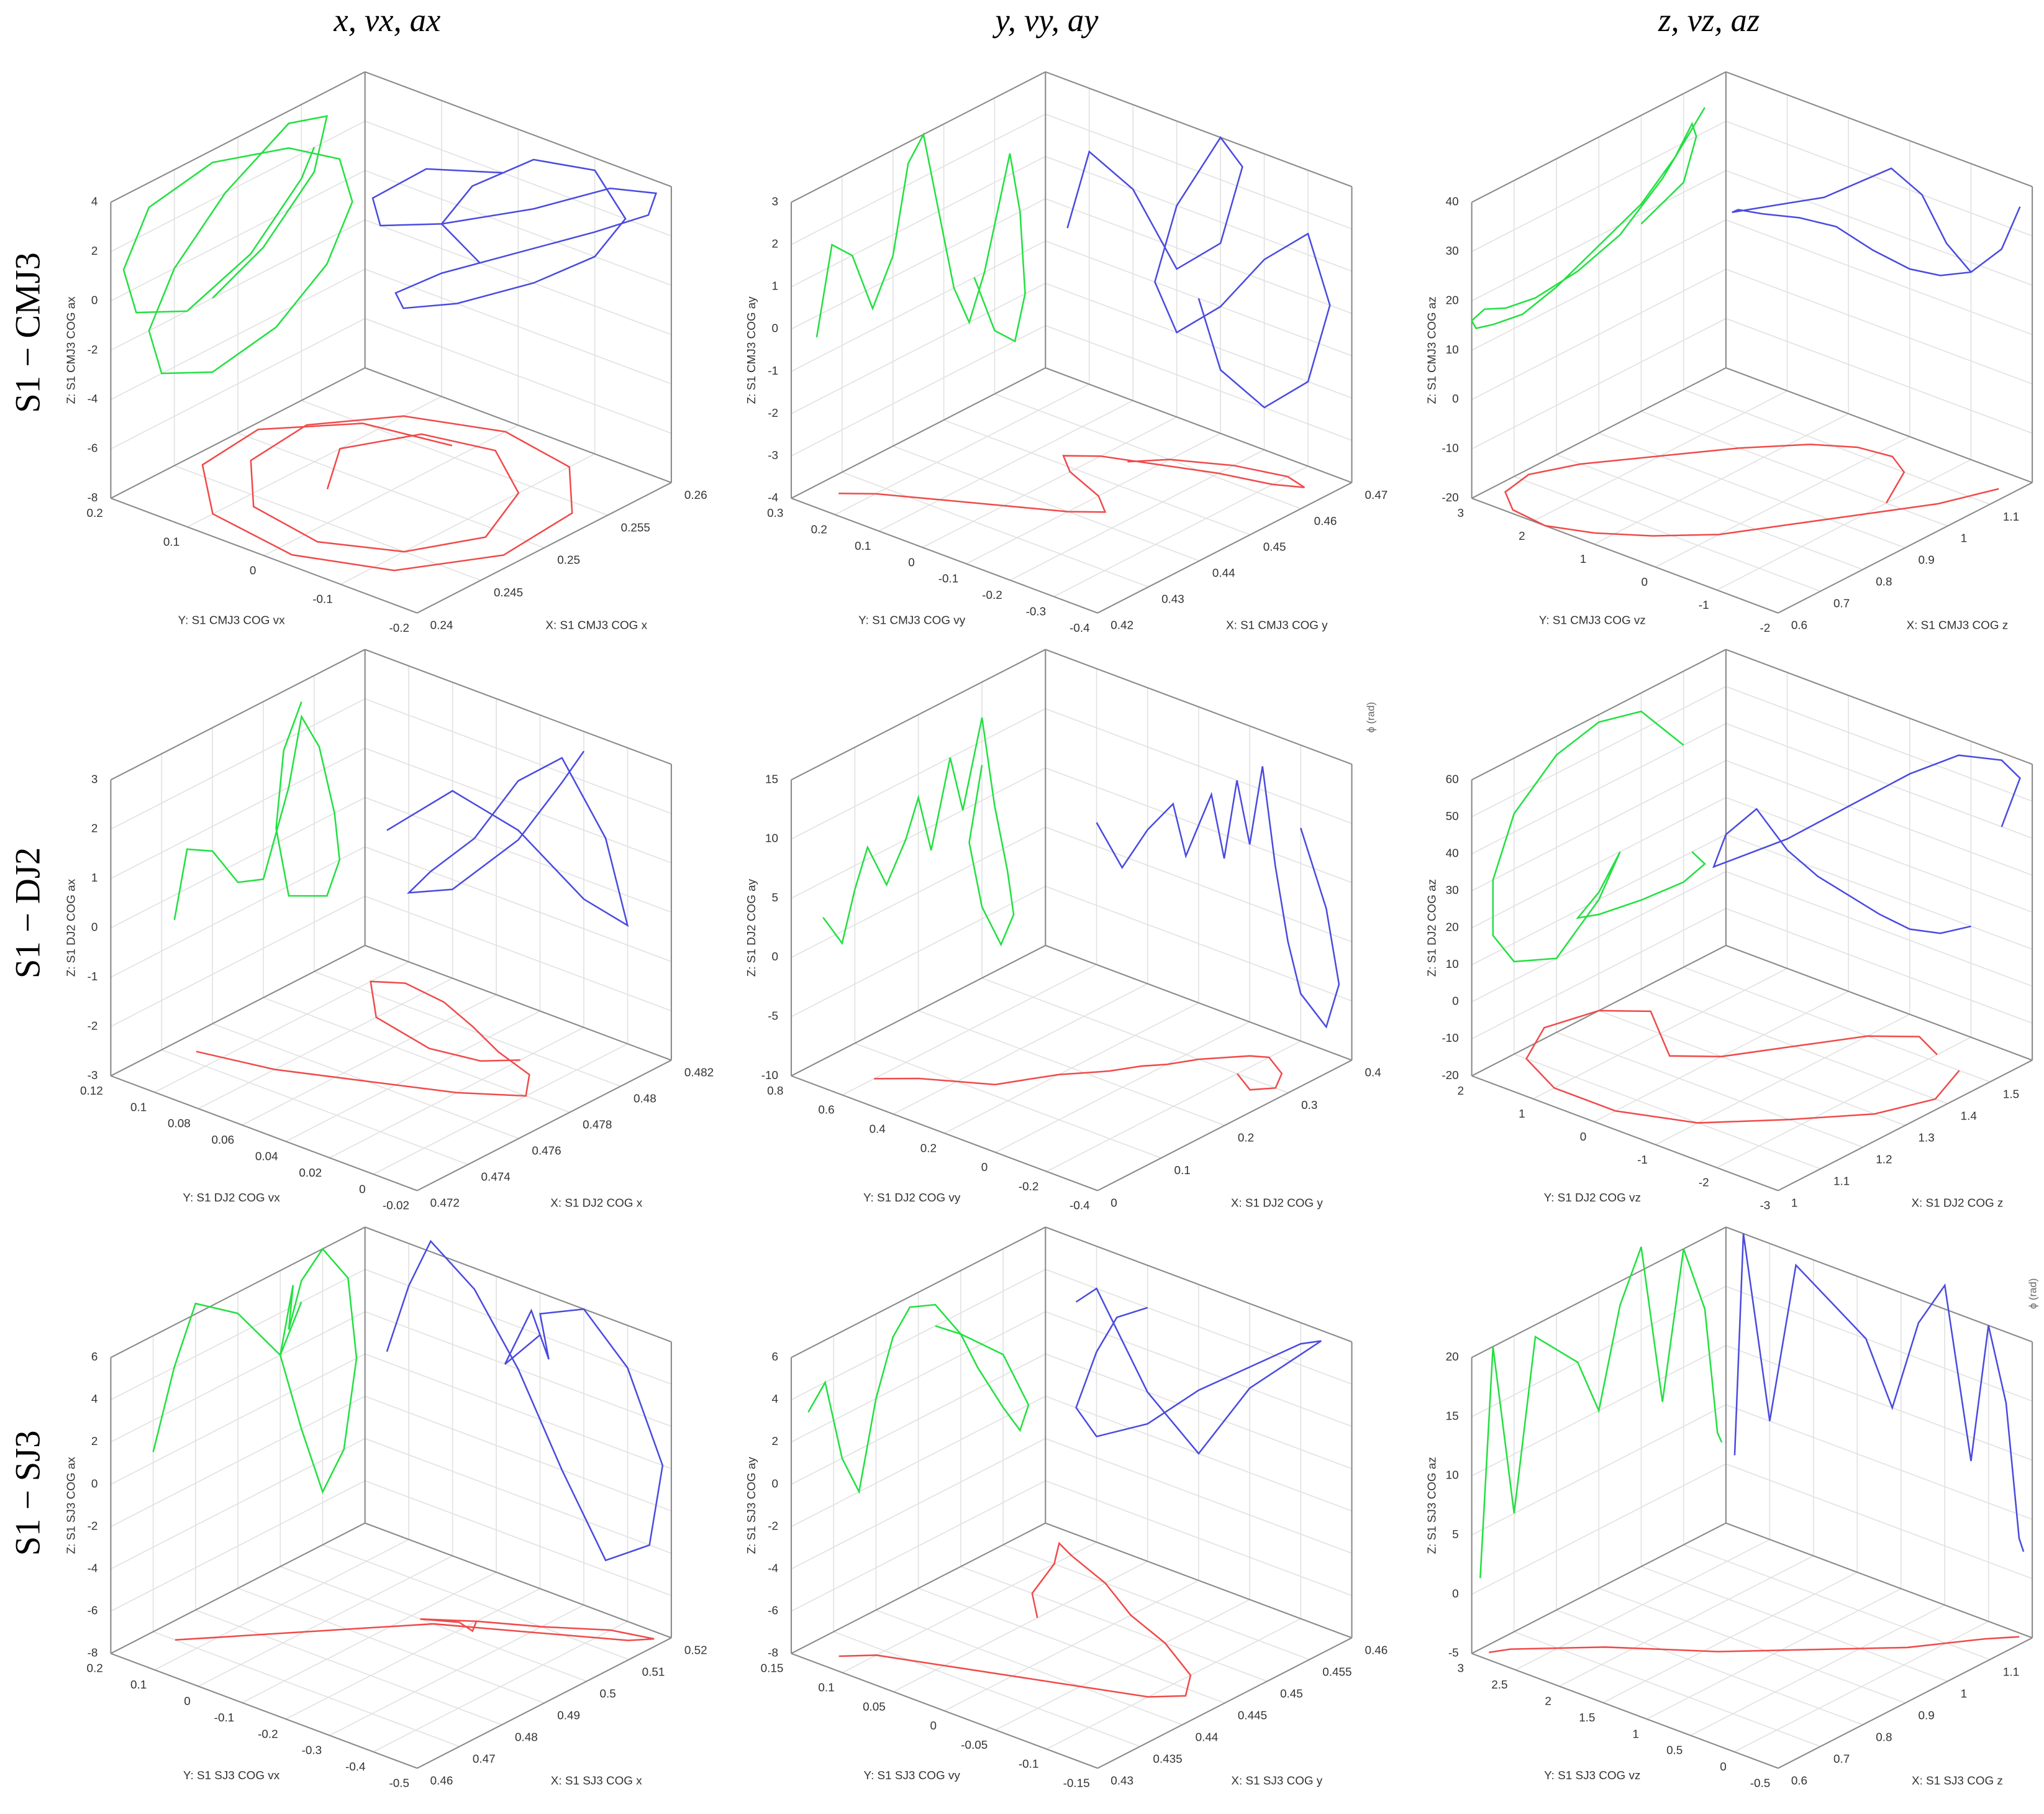 The height and width of the screenshot is (1814, 2044). Describe the element at coordinates (596, 625) in the screenshot. I see `x-axis-label: X: S1 CMJ3 COG x` at that location.